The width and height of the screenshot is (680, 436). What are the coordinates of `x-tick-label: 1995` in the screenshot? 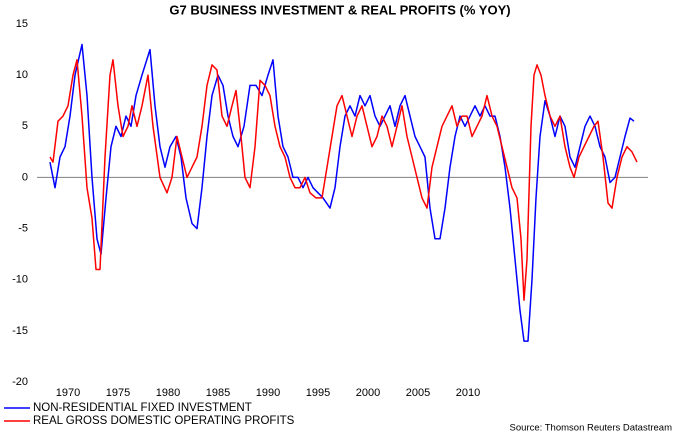 It's located at (318, 393).